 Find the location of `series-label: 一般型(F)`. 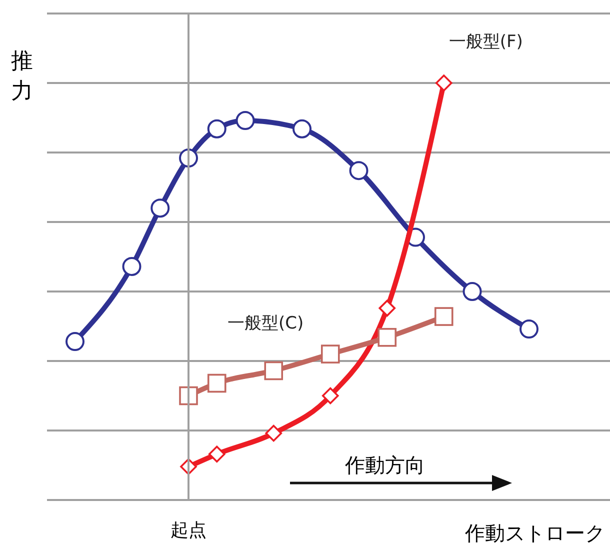

series-label: 一般型(F) is located at coordinates (485, 42).